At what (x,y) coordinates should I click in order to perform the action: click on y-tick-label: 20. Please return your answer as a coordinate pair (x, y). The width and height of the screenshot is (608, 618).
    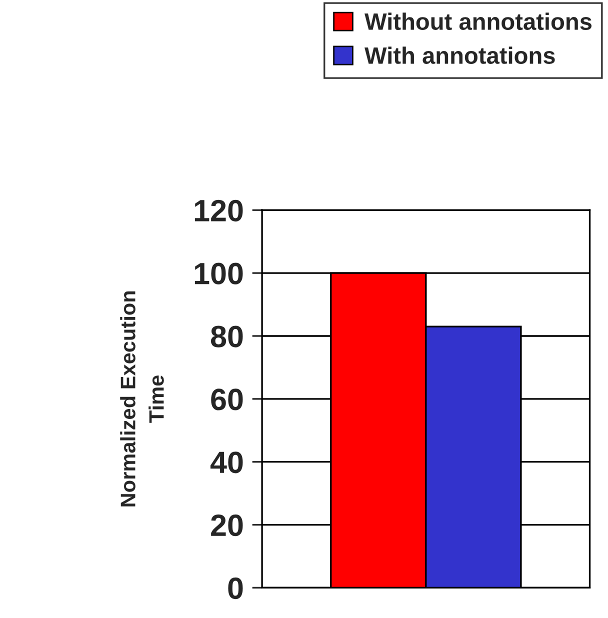
    Looking at the image, I should click on (227, 525).